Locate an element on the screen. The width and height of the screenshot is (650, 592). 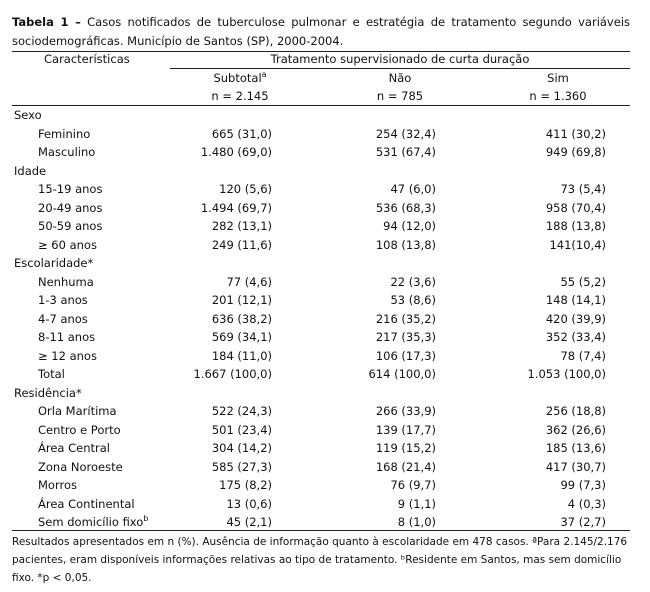
cell: 22 (3,6) is located at coordinates (413, 281).